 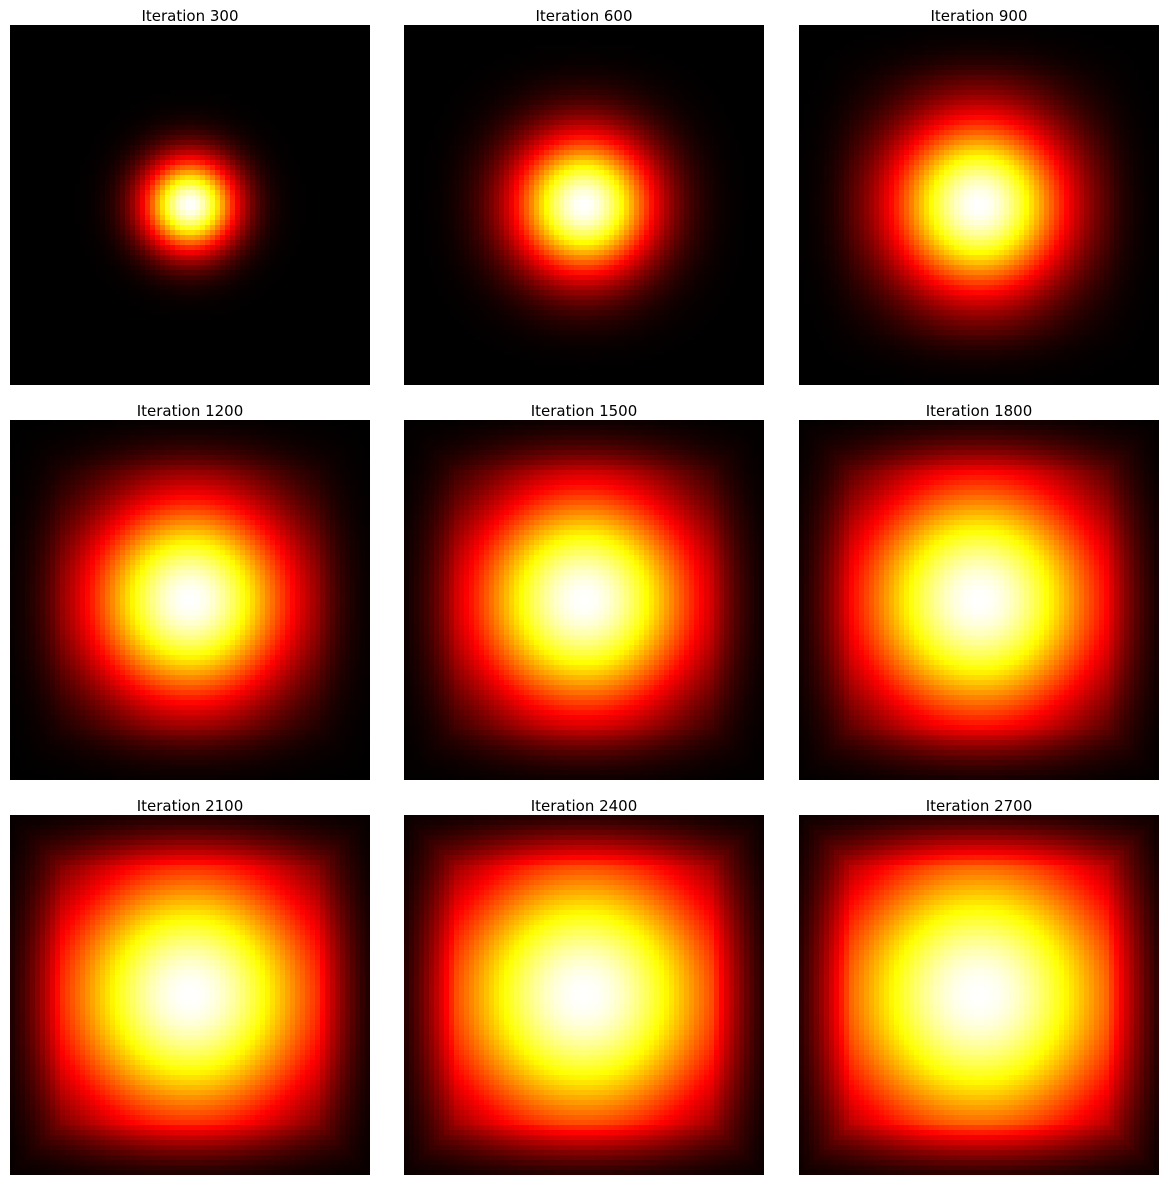 I want to click on panel-title: Iteration 1500, so click(x=584, y=411).